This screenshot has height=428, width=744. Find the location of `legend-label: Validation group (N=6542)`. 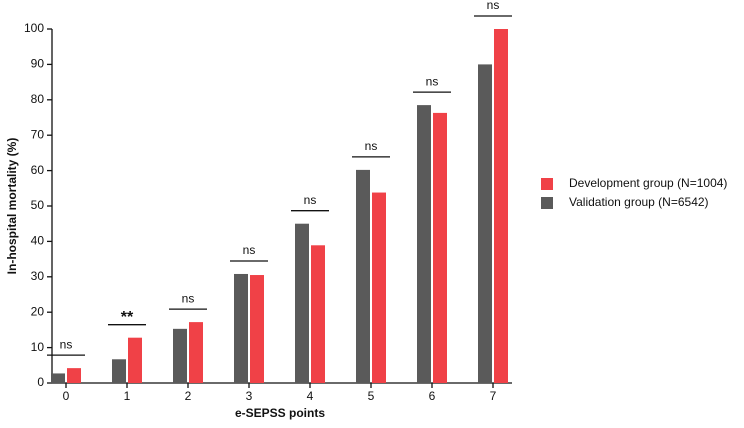

legend-label: Validation group (N=6542) is located at coordinates (639, 202).